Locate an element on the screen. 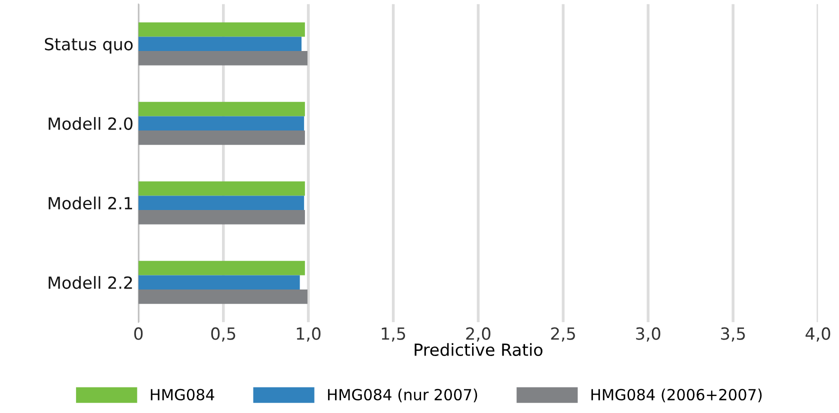 This screenshot has height=413, width=839. x-tick-label: 3,0 is located at coordinates (648, 334).